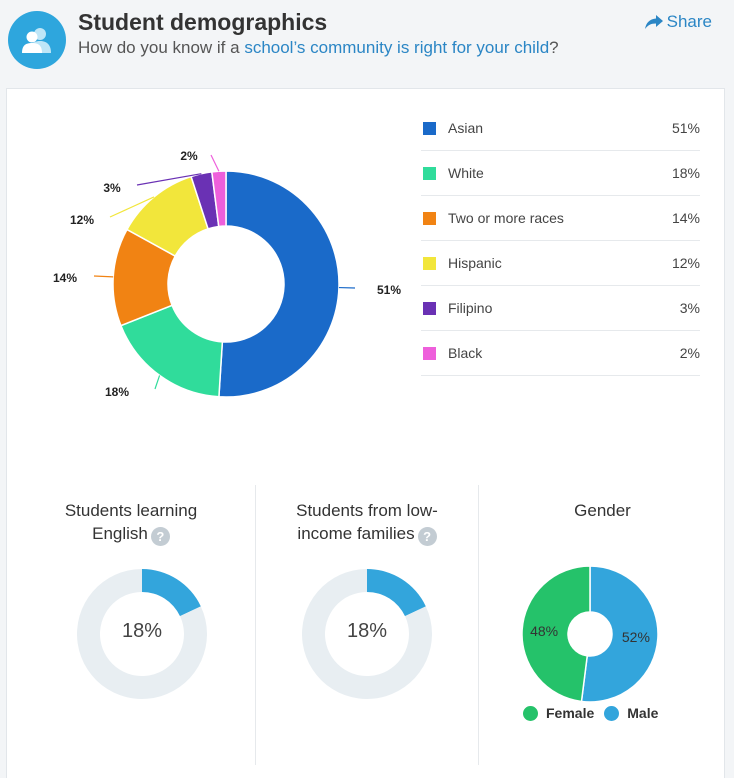 This screenshot has height=778, width=734. I want to click on slice-black, so click(218, 199).